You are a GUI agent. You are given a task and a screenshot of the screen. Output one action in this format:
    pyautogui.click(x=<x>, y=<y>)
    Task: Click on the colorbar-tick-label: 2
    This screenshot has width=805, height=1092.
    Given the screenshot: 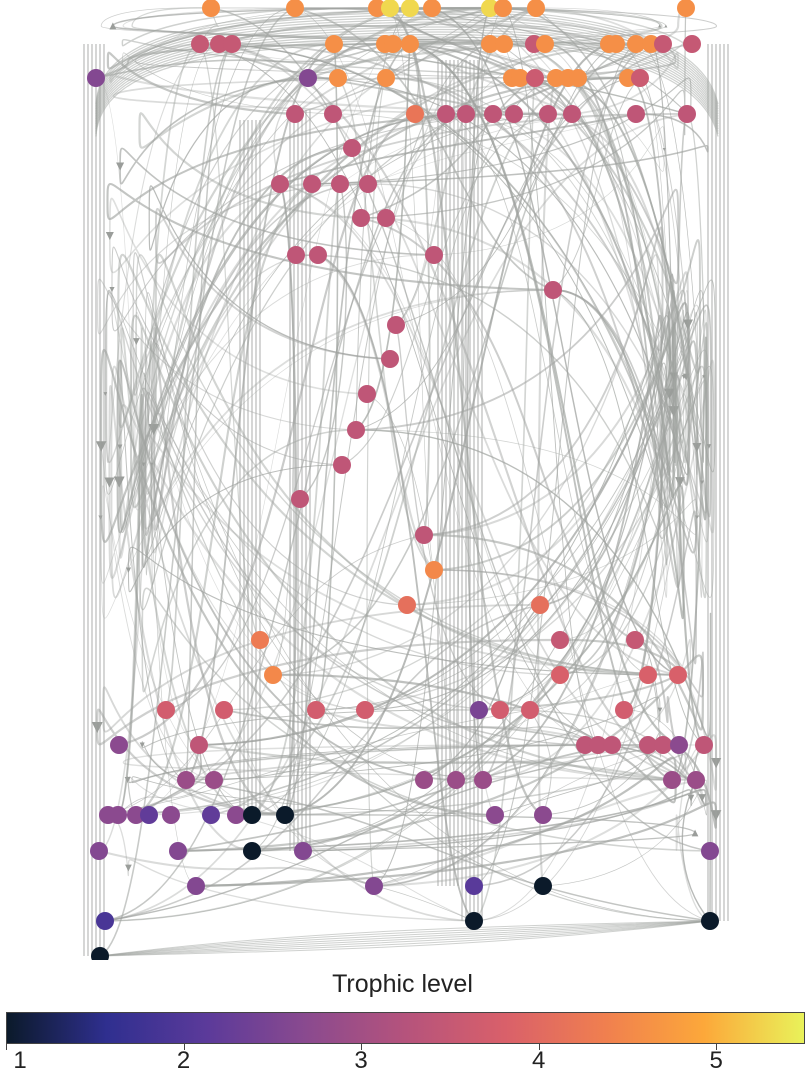 What is the action you would take?
    pyautogui.click(x=183, y=1060)
    